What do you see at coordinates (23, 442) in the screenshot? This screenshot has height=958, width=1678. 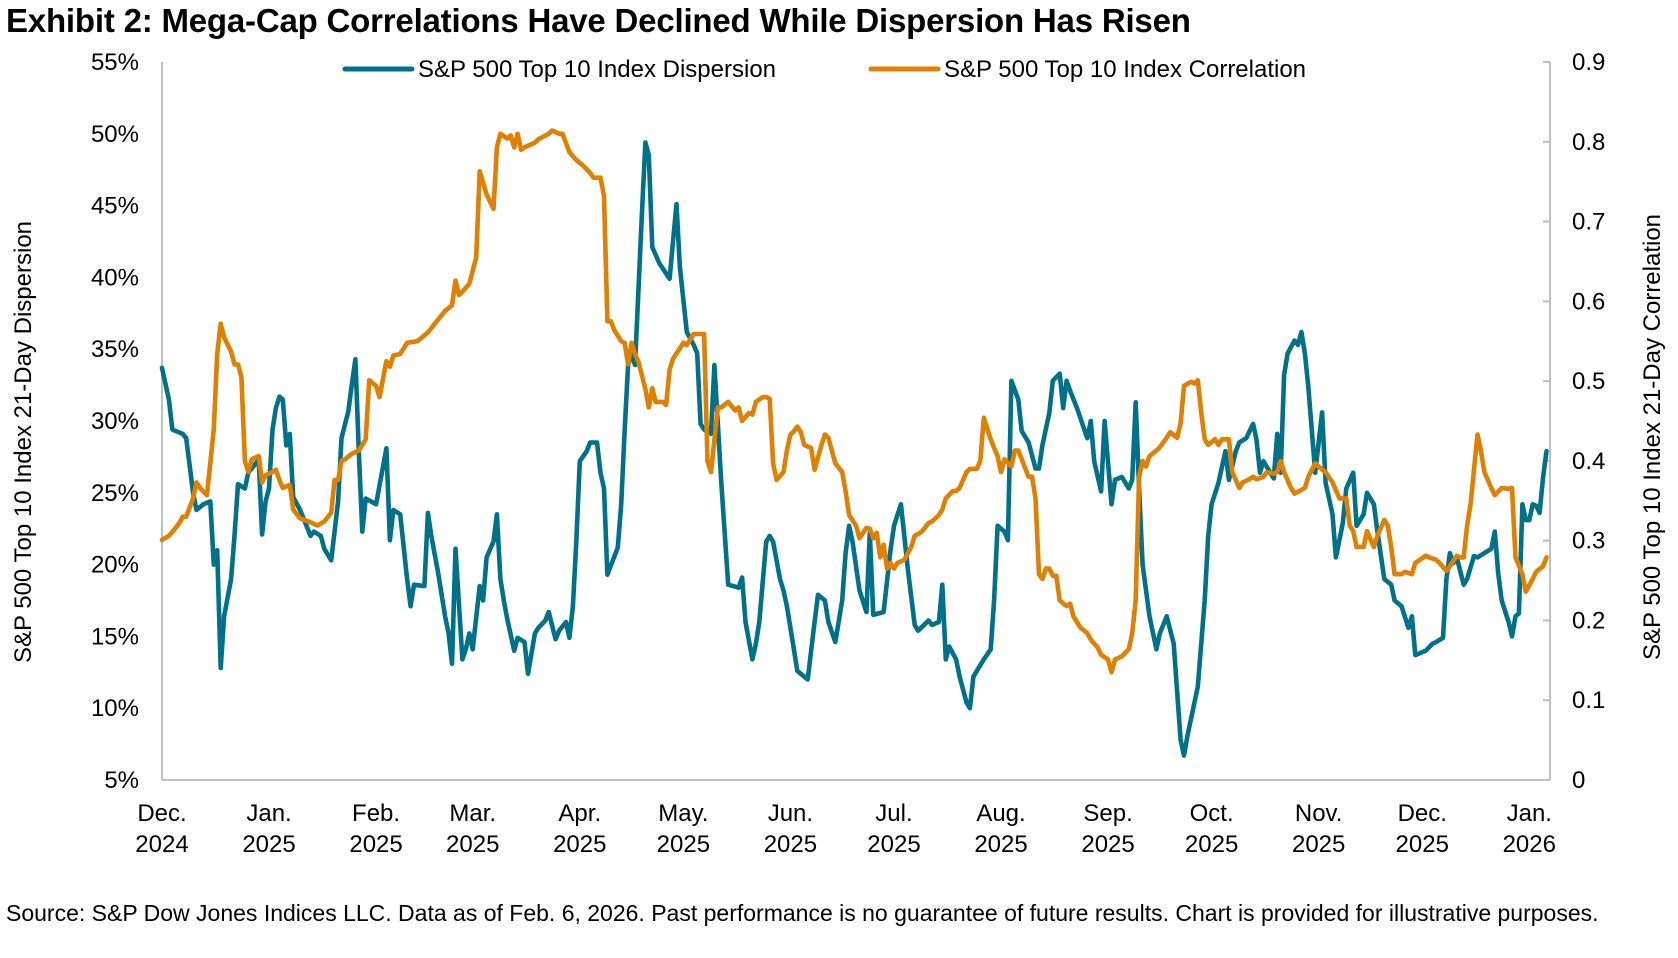 I see `y-axis-left-label: S&P 500 Top 10 Index 21-Day Dispersion` at bounding box center [23, 442].